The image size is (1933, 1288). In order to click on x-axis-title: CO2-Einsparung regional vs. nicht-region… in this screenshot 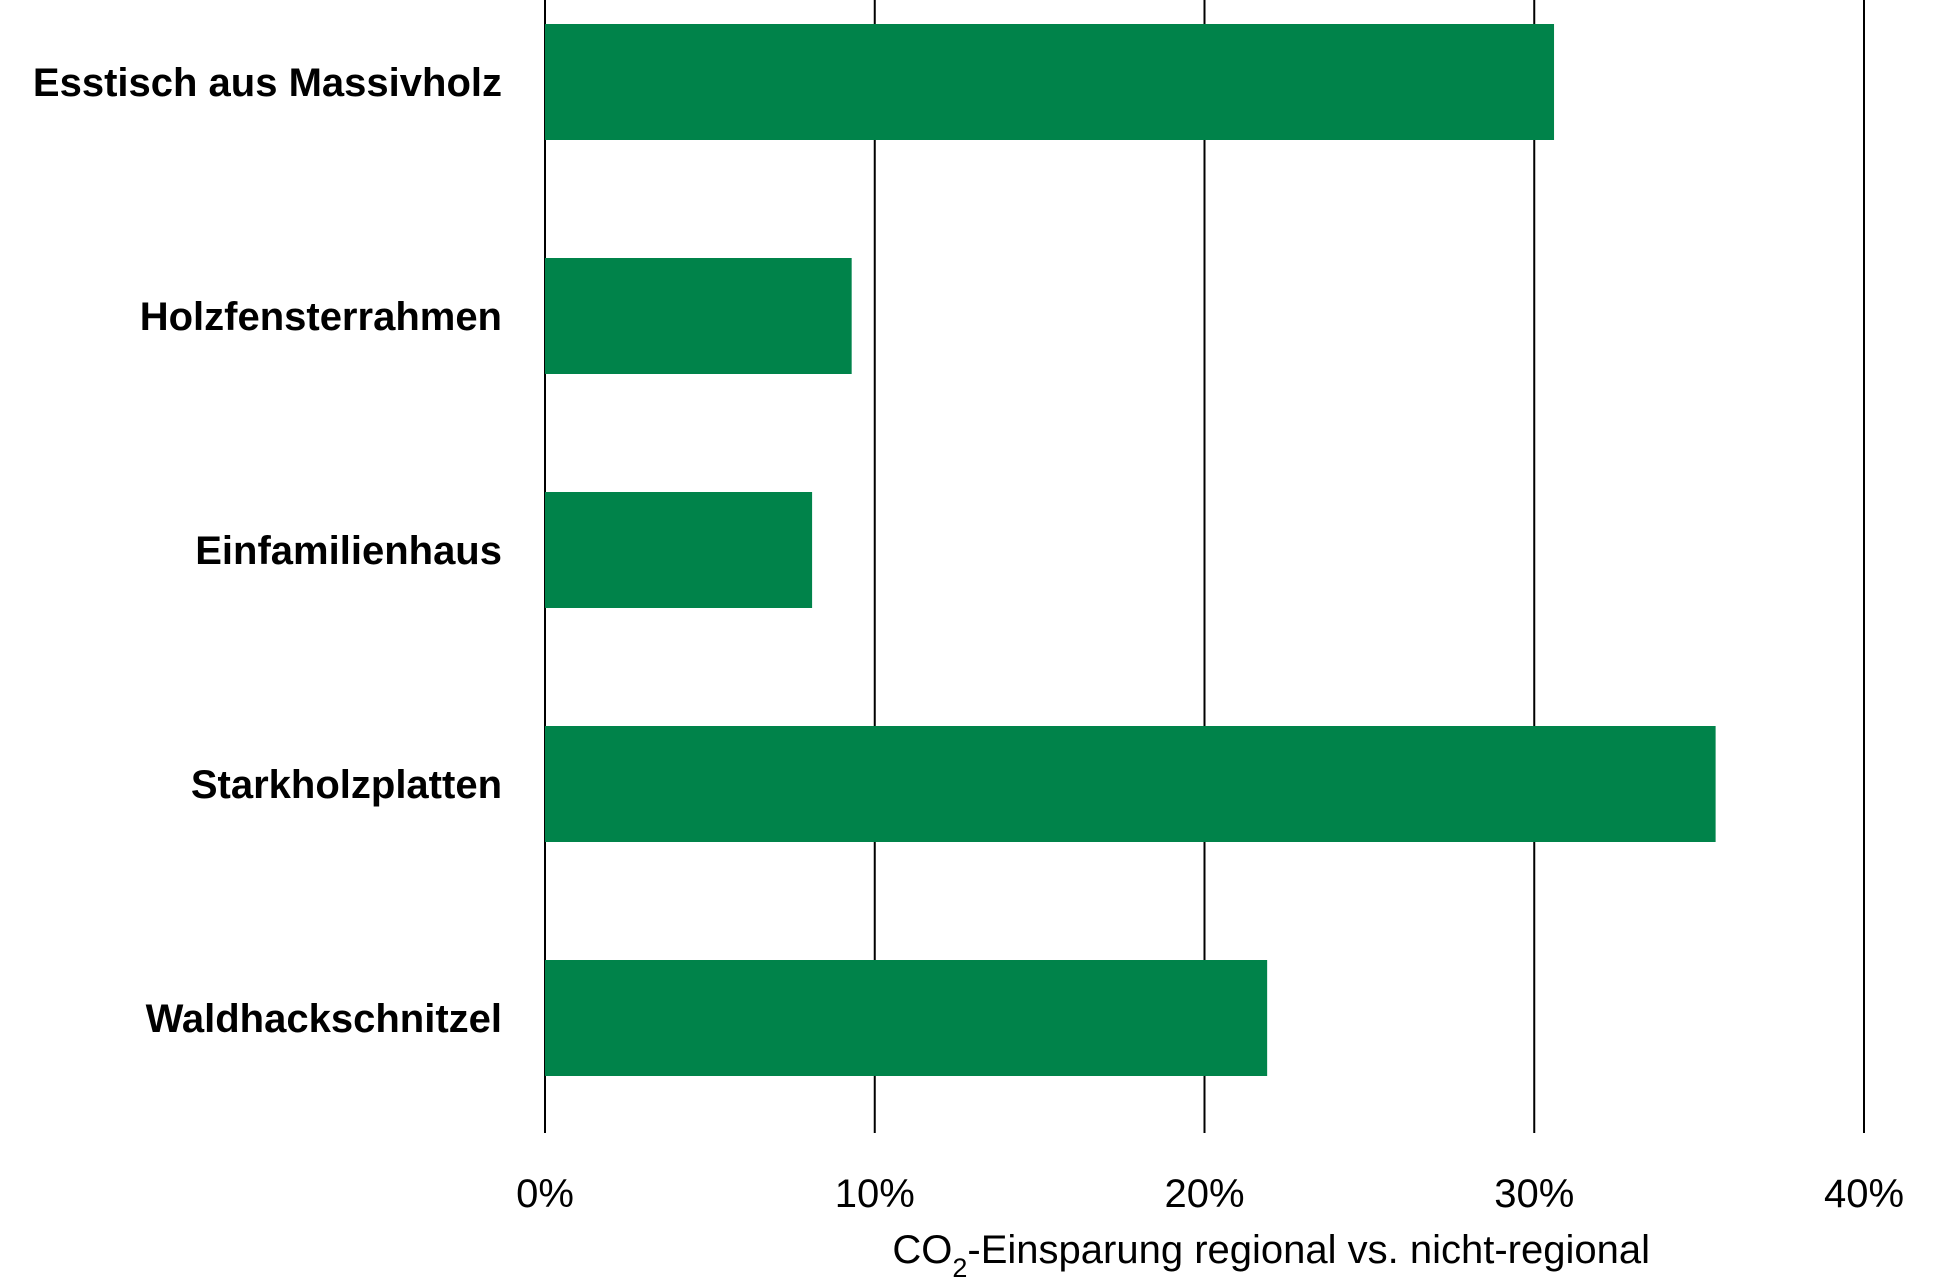, I will do `click(1271, 1255)`.